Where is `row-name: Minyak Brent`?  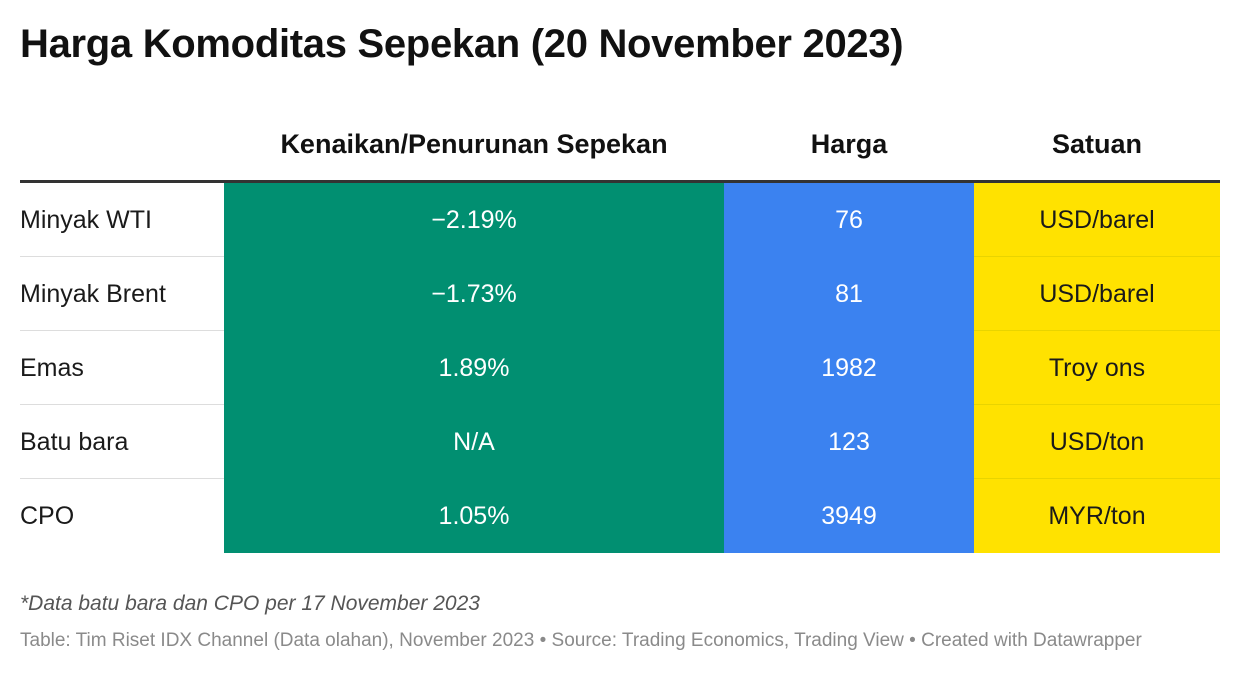
row-name: Minyak Brent is located at coordinates (93, 294).